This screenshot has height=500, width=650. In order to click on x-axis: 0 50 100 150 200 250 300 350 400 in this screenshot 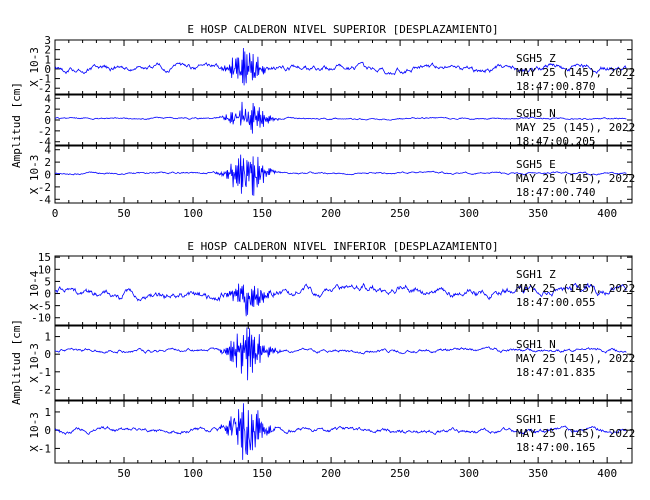, I will do `click(334, 213)`.